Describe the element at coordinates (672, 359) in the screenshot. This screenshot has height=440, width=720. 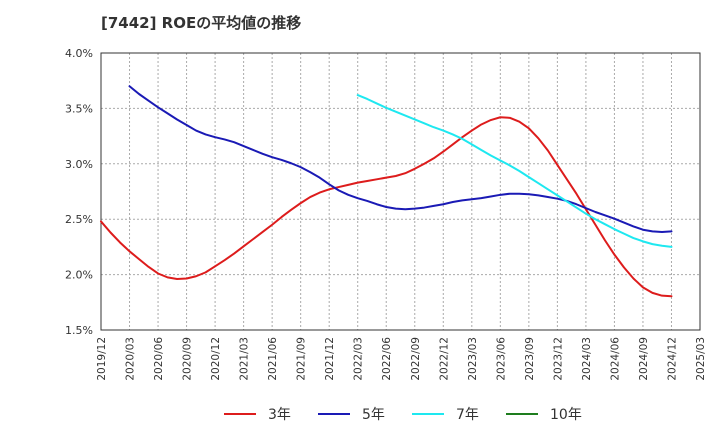
I see `x-tick-label: 2024/12` at that location.